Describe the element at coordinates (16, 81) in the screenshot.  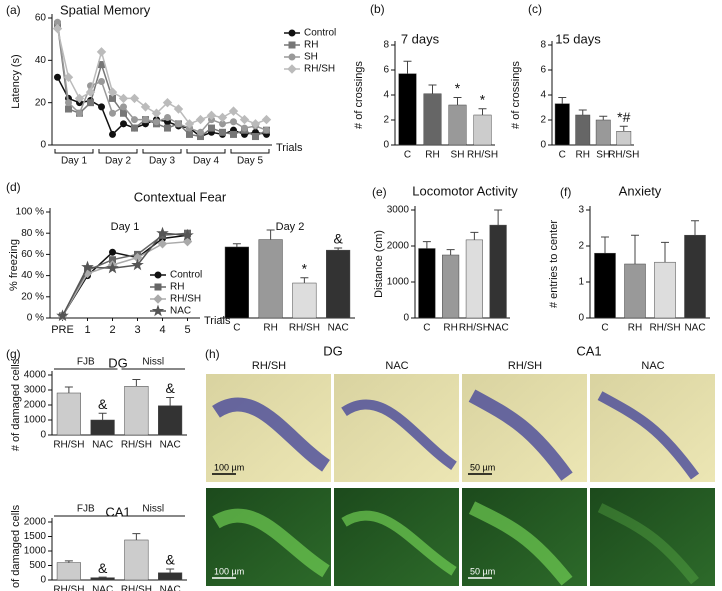
I see `y-axis-label: Latency (s)` at that location.